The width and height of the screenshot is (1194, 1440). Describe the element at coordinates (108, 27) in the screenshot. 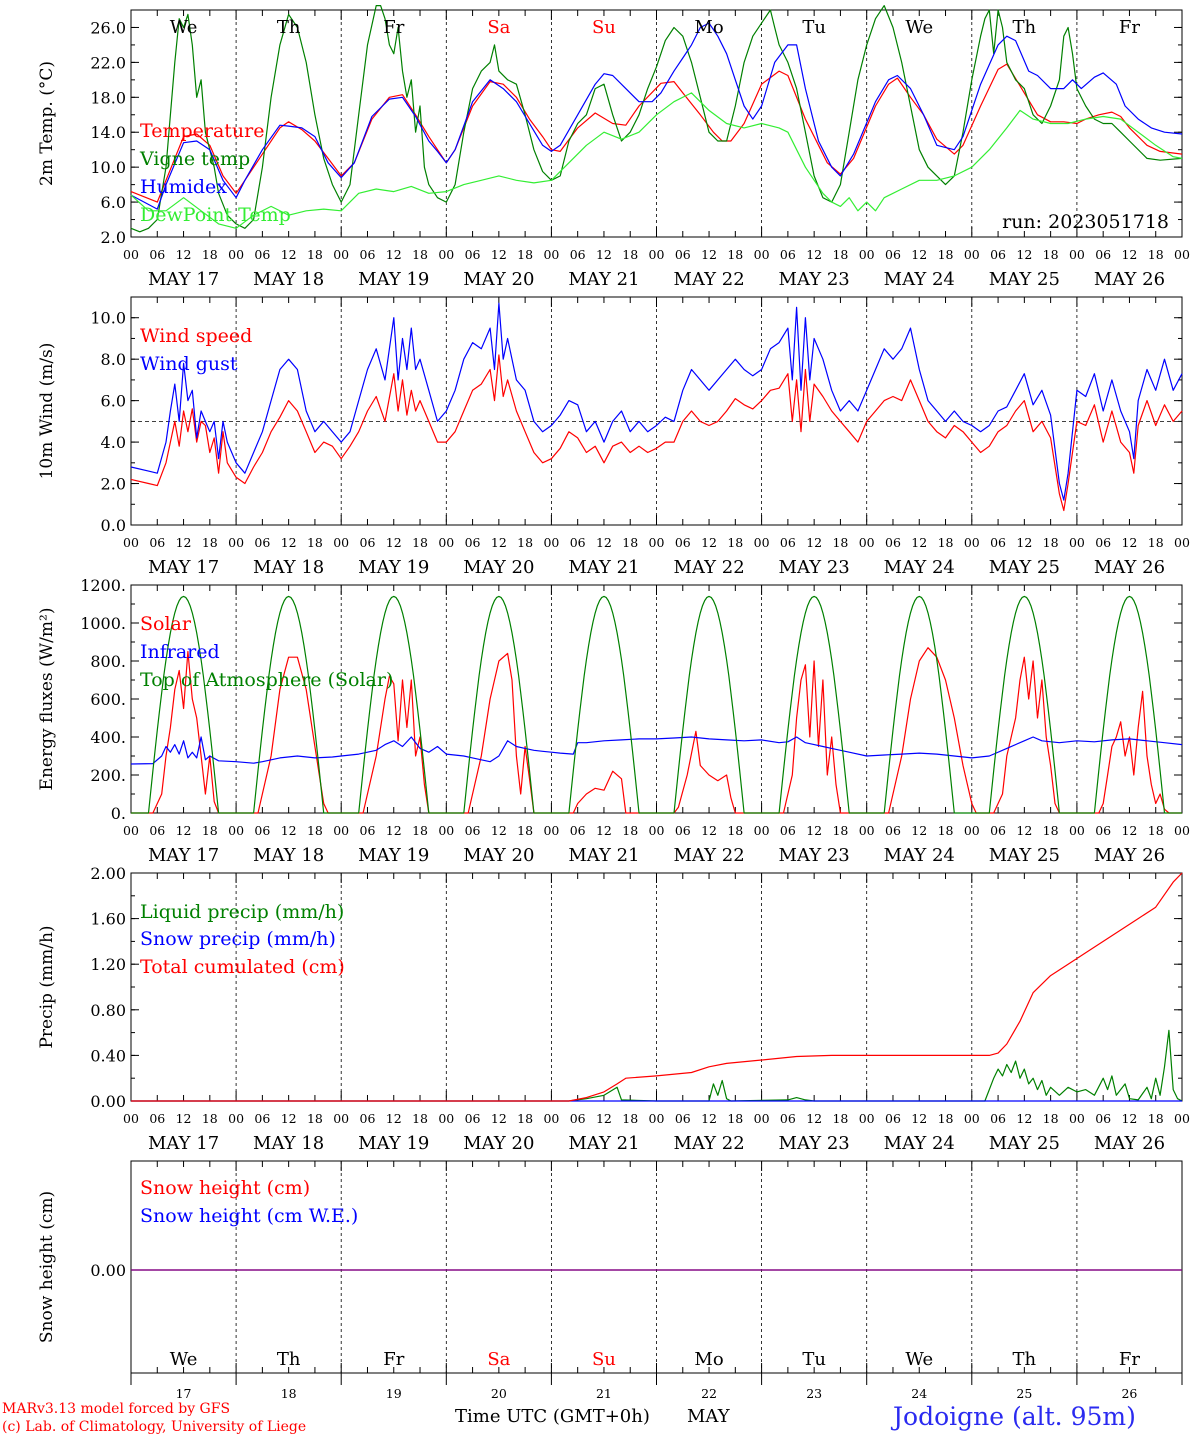

I see `y-tick-label: 26.0` at that location.